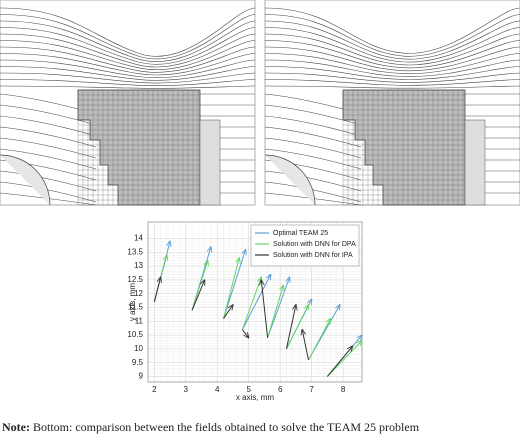 This screenshot has width=520, height=438. Describe the element at coordinates (132, 302) in the screenshot. I see `y-axis-label: y axis, mm` at that location.